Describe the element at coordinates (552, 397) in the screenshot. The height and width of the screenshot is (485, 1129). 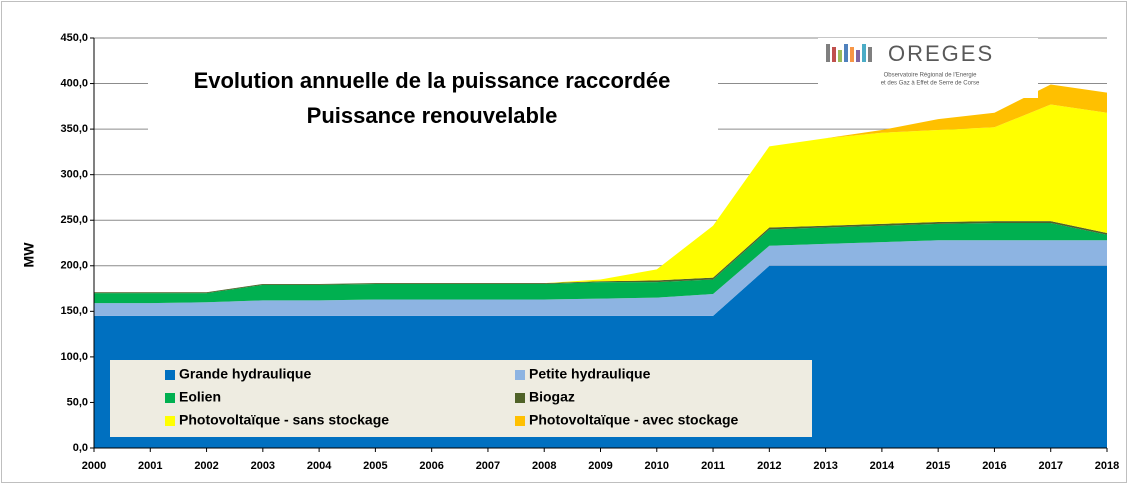
I see `legend-label: Biogaz` at that location.